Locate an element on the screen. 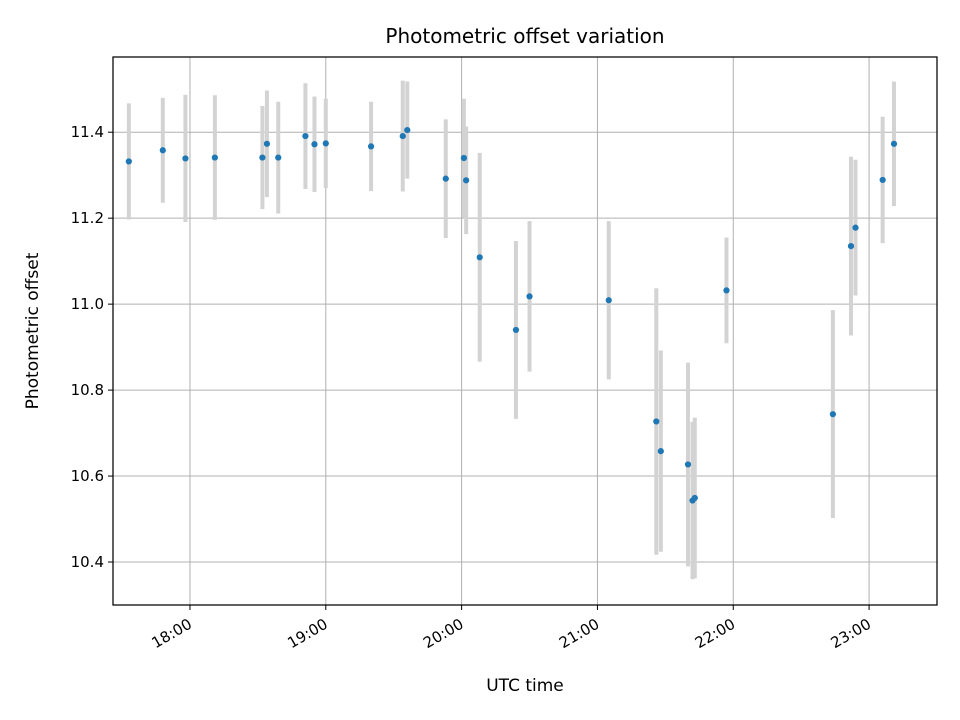 This screenshot has width=960, height=720. y-tick-label: 10.6 is located at coordinates (87, 476).